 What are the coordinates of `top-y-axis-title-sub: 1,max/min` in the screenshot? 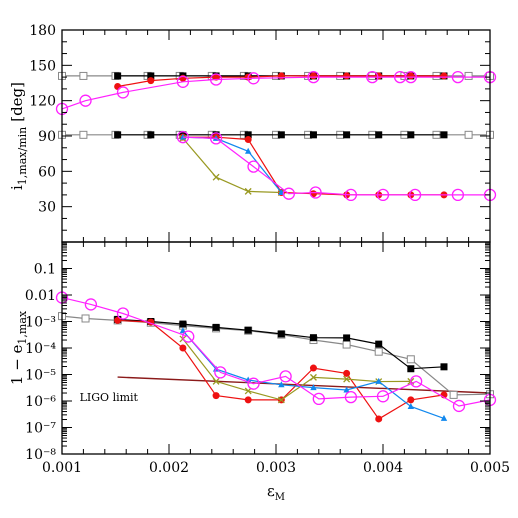 It's located at (22, 156).